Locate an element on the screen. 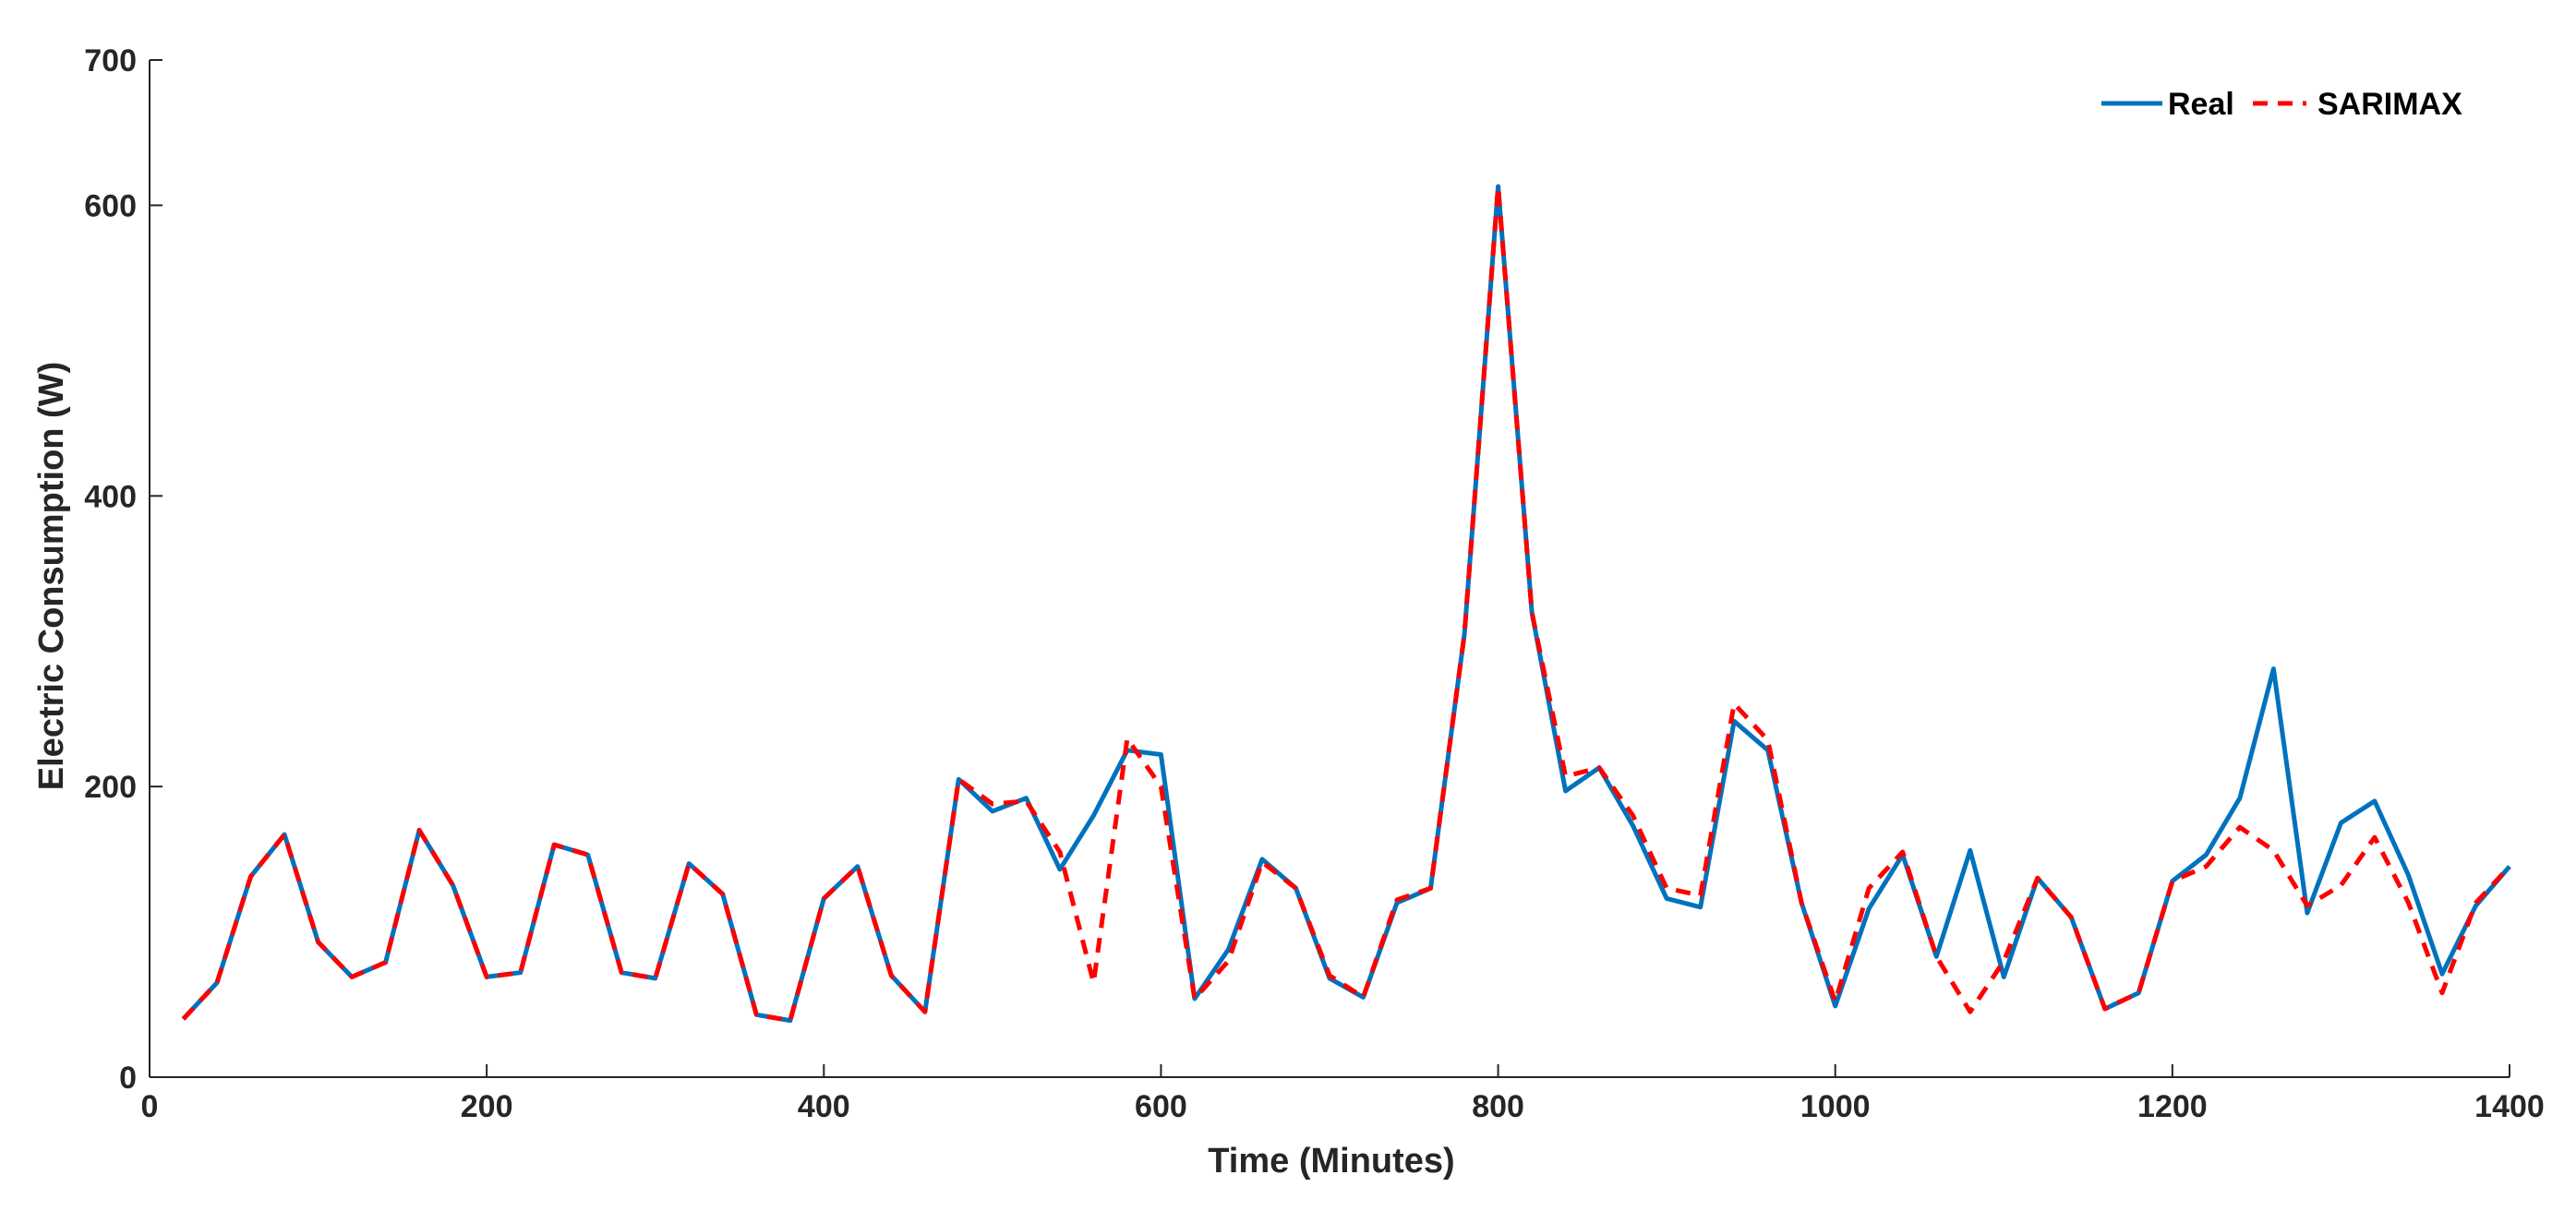 The image size is (2576, 1211). x-tick-label: 1400 is located at coordinates (2509, 1106).